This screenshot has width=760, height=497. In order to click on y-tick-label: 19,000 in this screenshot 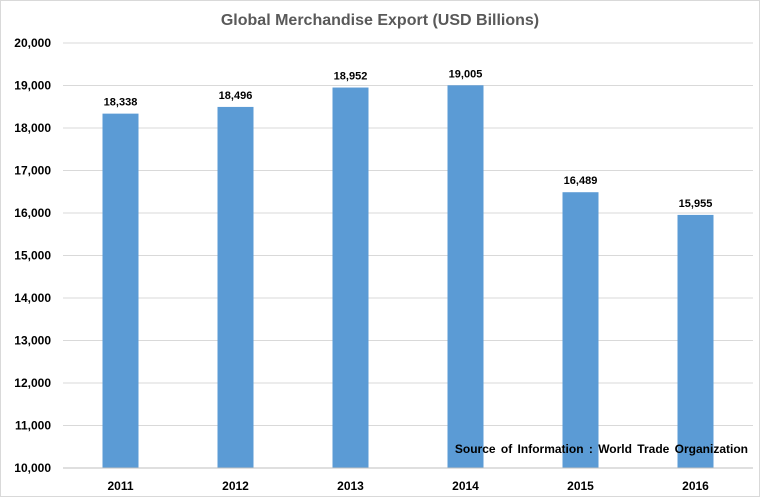, I will do `click(32, 86)`.